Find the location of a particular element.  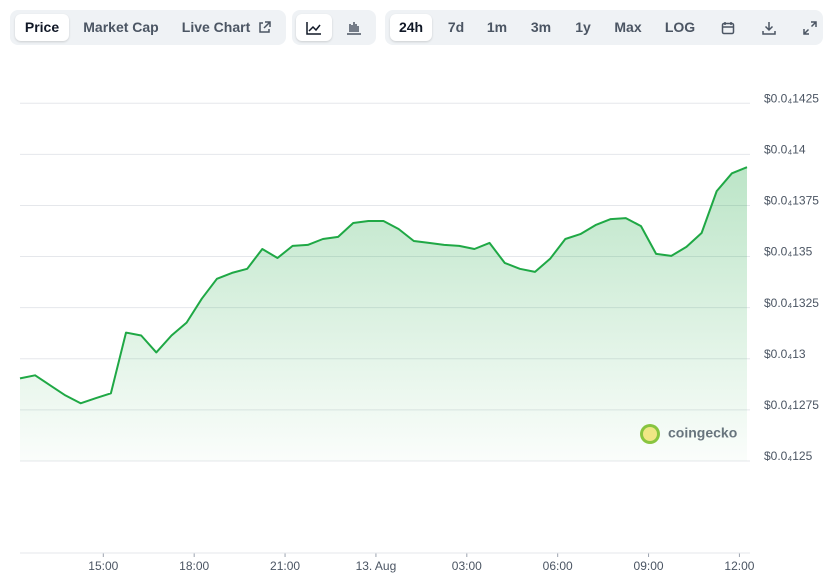

y-tick-label: $0.0₄1425 is located at coordinates (791, 98).